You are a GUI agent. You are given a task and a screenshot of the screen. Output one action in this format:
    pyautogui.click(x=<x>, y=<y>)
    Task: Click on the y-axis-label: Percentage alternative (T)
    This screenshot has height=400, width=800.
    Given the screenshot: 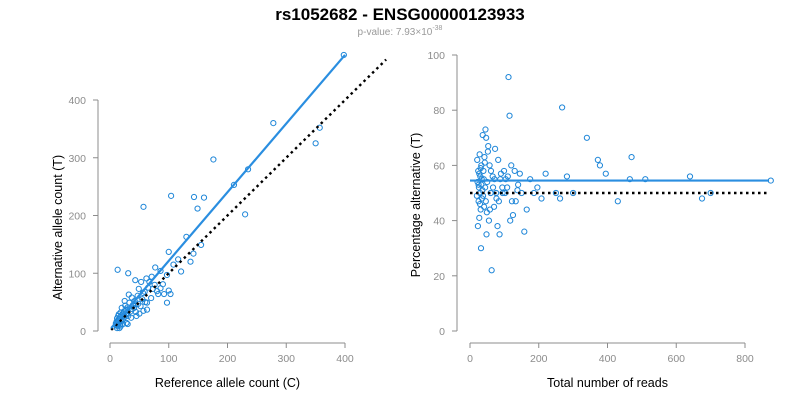 What is the action you would take?
    pyautogui.click(x=416, y=205)
    